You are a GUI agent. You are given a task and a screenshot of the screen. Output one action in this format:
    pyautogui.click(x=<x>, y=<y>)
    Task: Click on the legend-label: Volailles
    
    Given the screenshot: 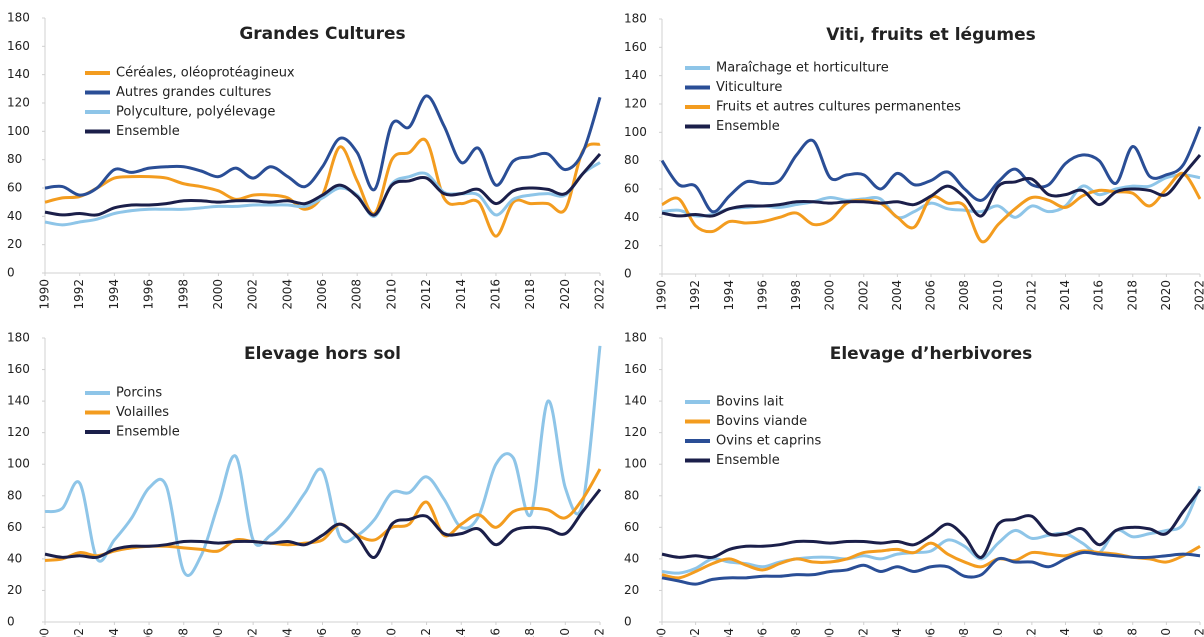 What is the action you would take?
    pyautogui.click(x=142, y=412)
    